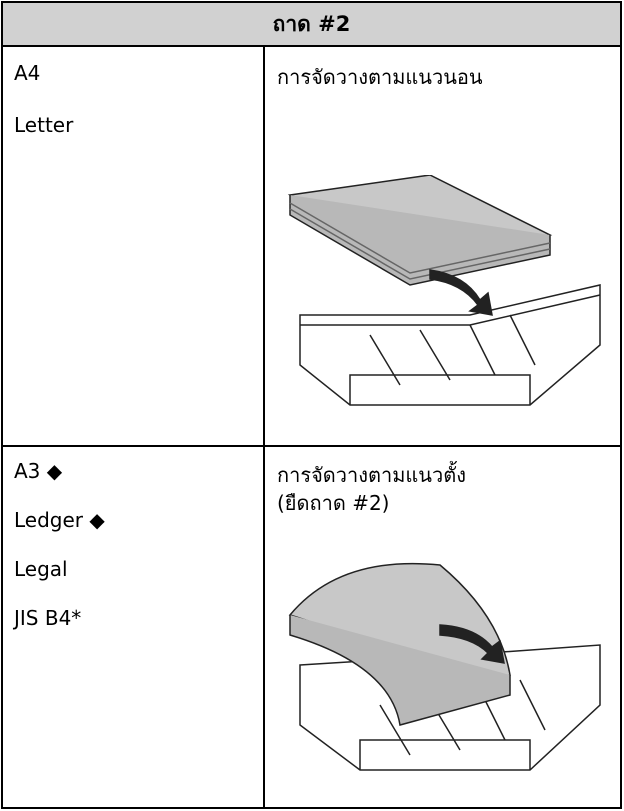  I want to click on table-header: ถาด #2, so click(311, 24).